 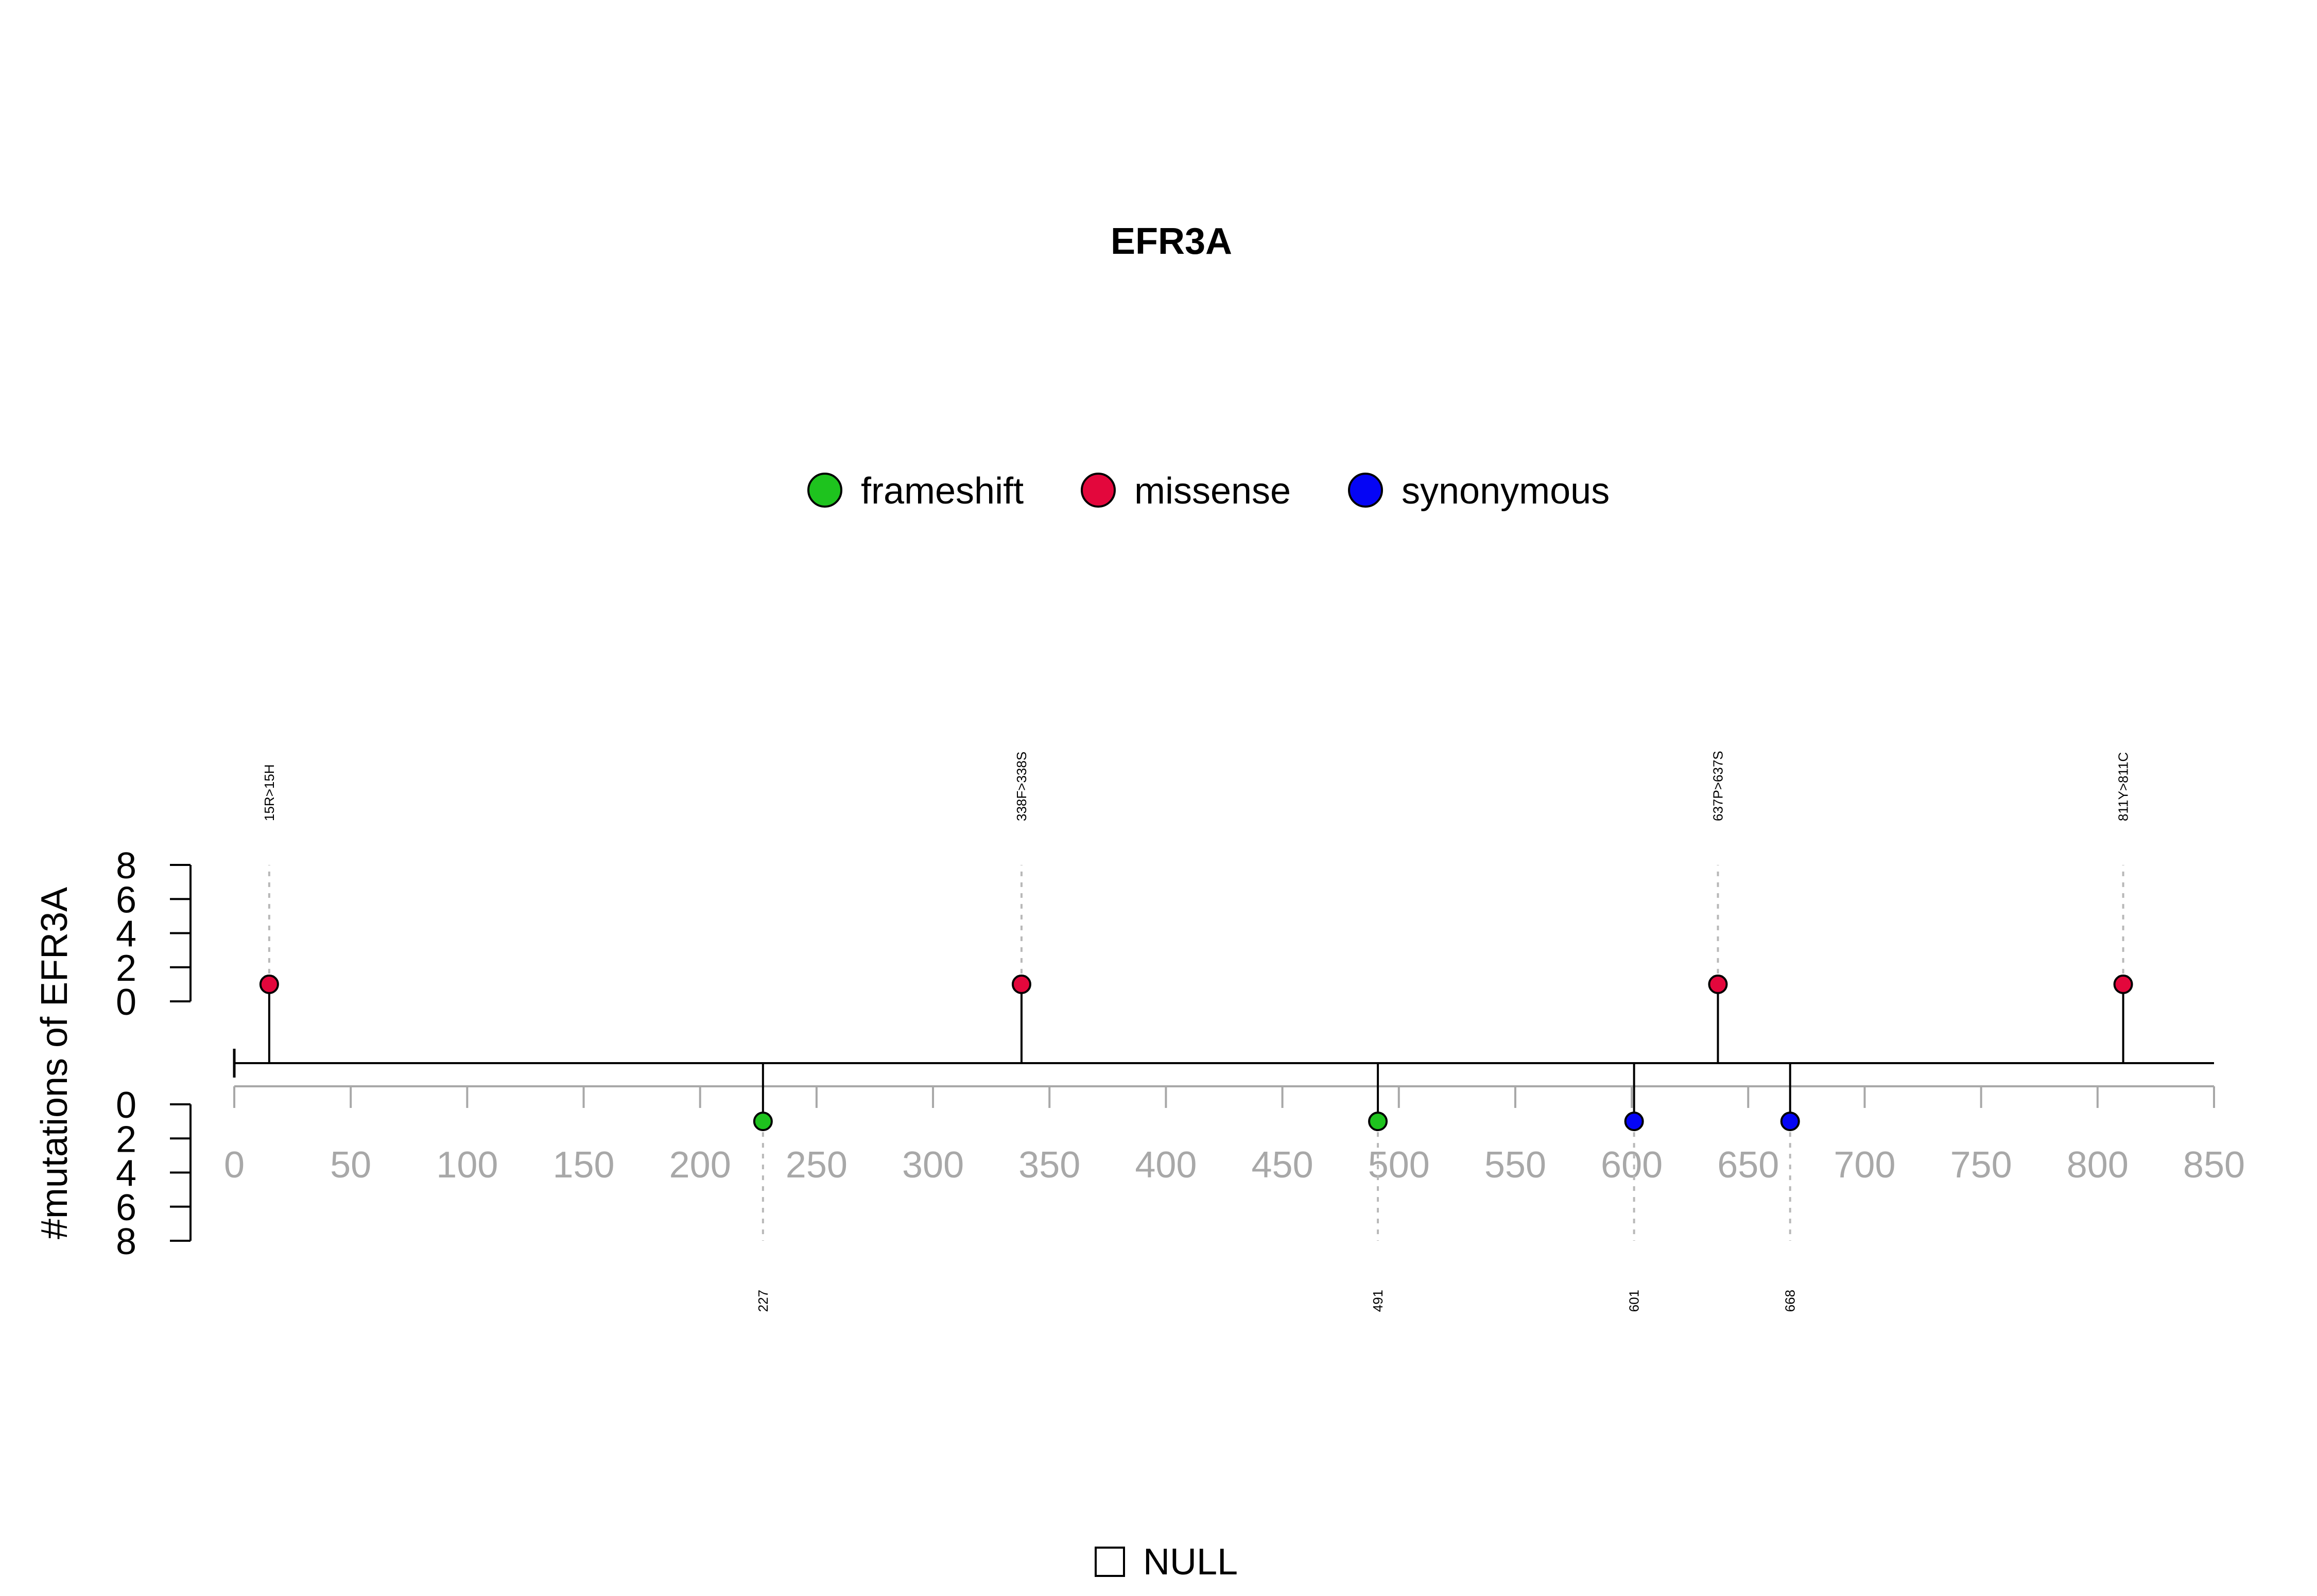 What do you see at coordinates (467, 1165) in the screenshot?
I see `x-tick-label: 100` at bounding box center [467, 1165].